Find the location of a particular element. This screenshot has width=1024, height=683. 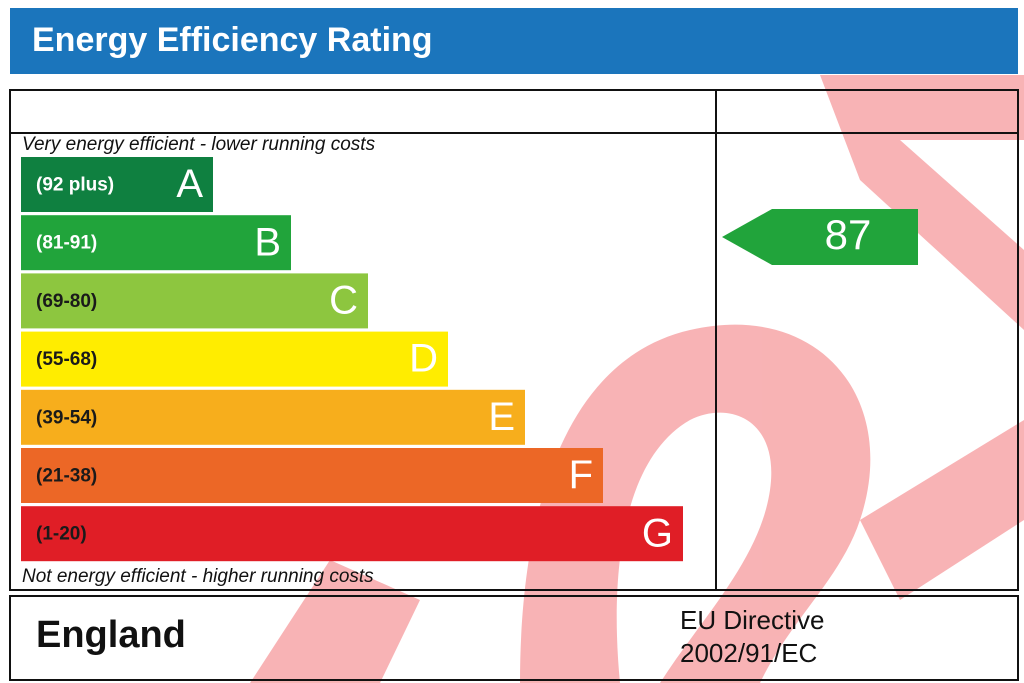

band-range: (39-54) is located at coordinates (66, 417).